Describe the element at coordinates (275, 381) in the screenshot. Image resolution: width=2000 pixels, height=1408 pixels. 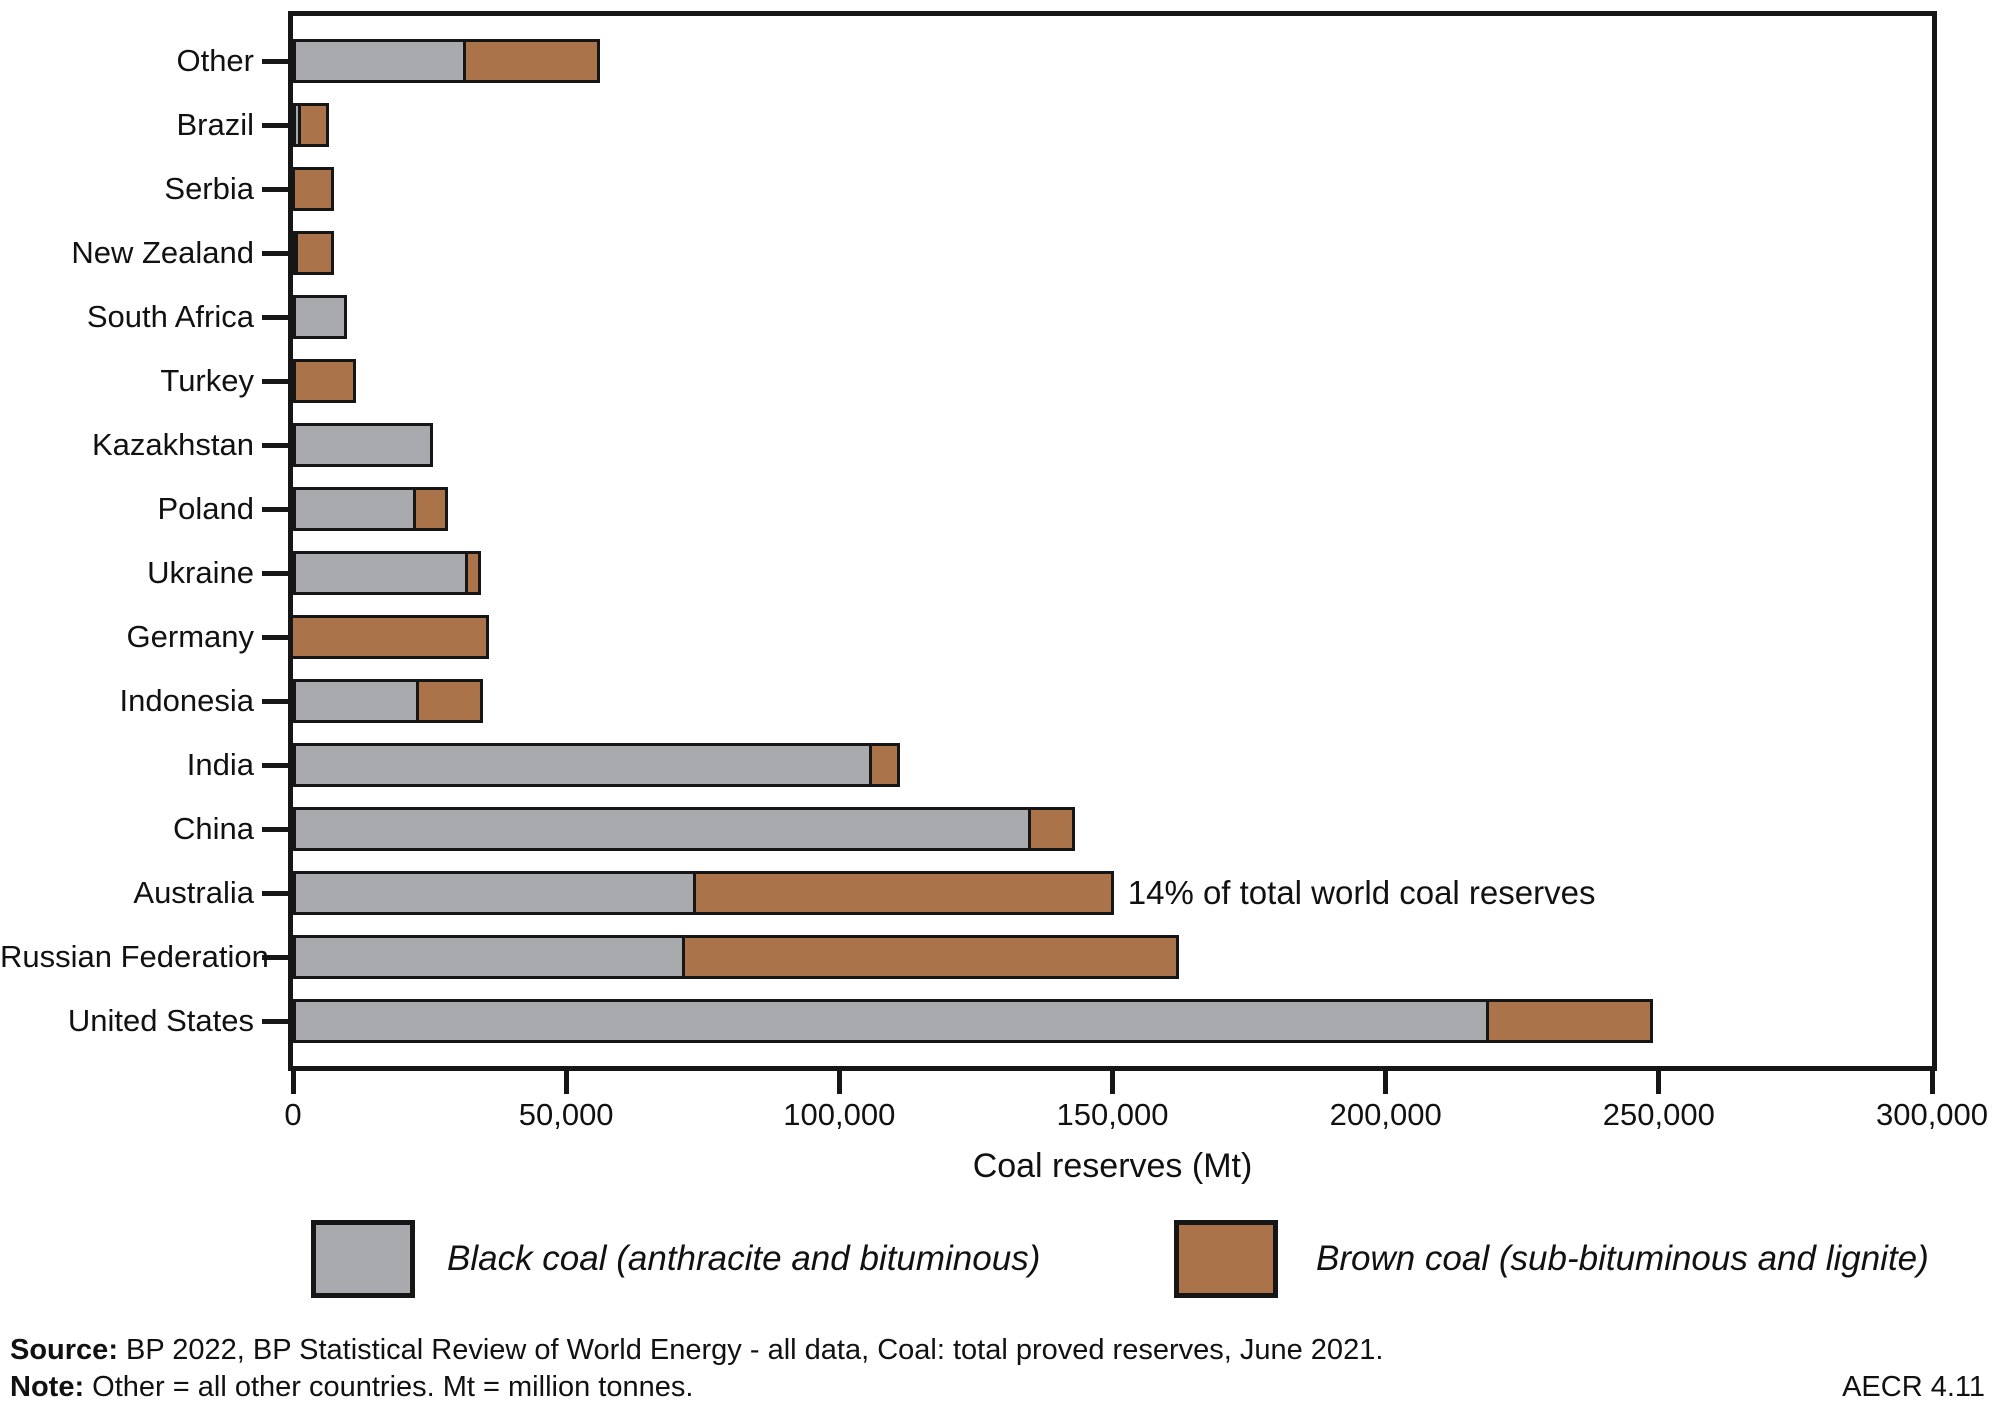
I see `y-tick-turkey` at that location.